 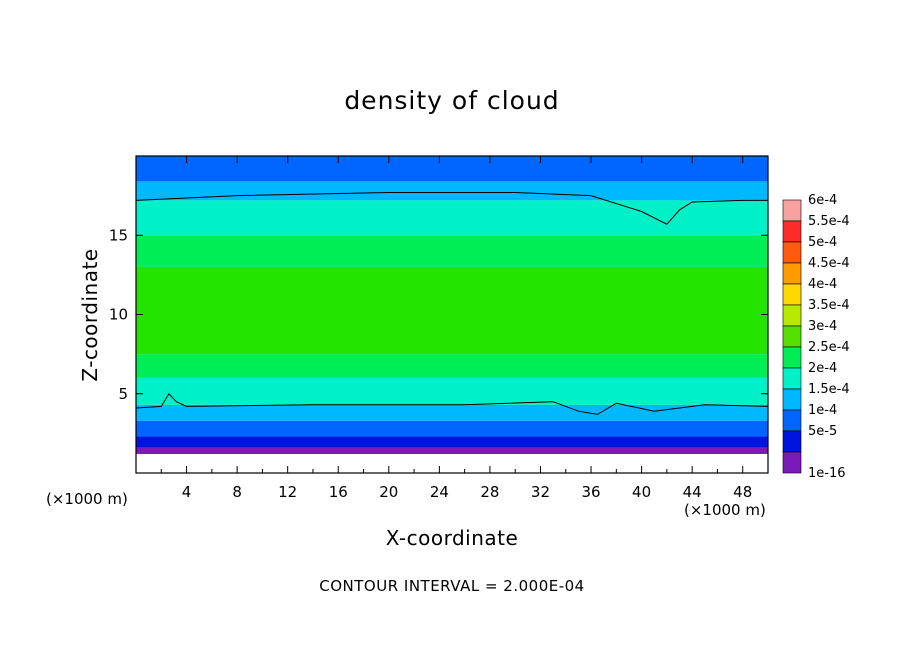 I want to click on x-unit-label-left: (×1000 m), so click(x=87, y=499).